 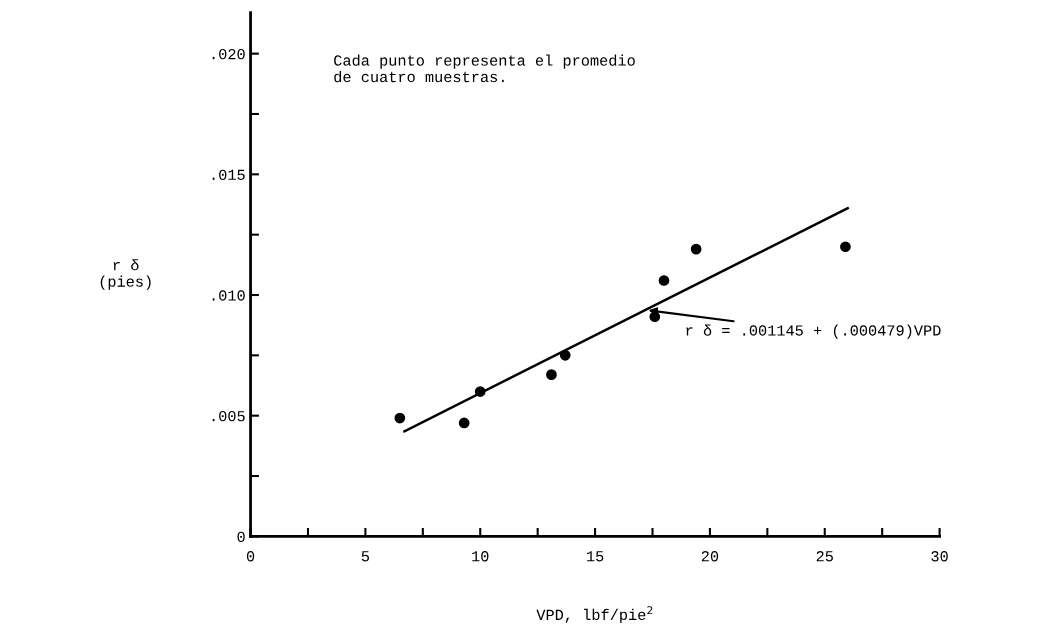 What do you see at coordinates (228, 295) in the screenshot?
I see `y-tick-label: .010` at bounding box center [228, 295].